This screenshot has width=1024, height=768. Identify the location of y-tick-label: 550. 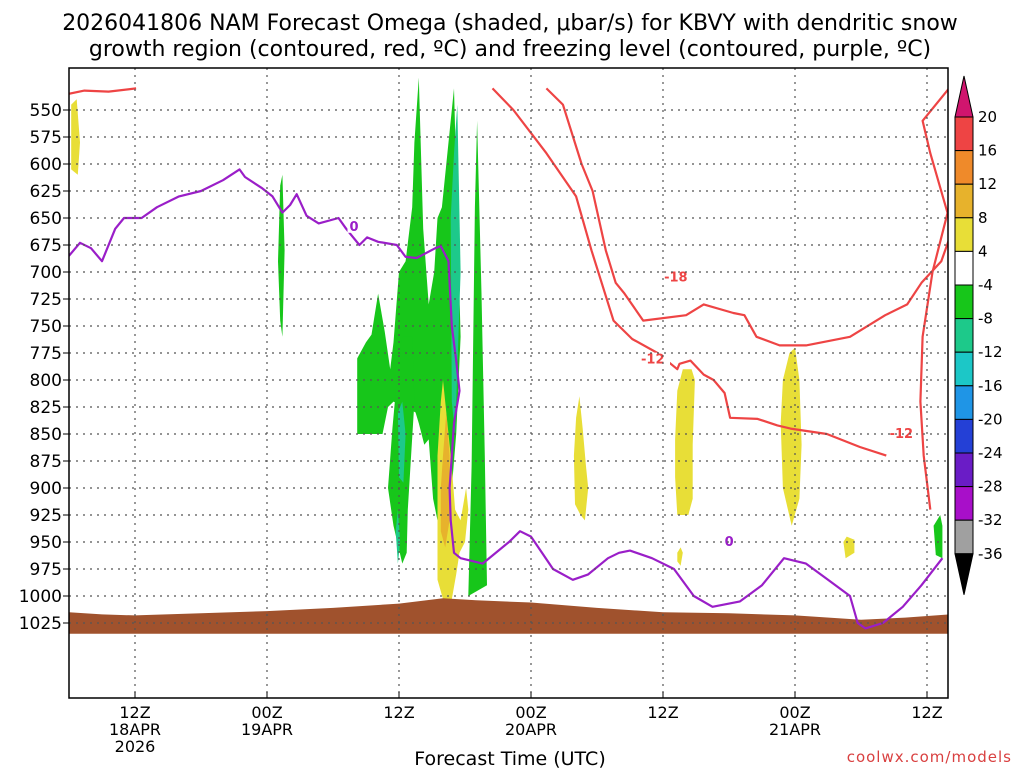
(46, 111).